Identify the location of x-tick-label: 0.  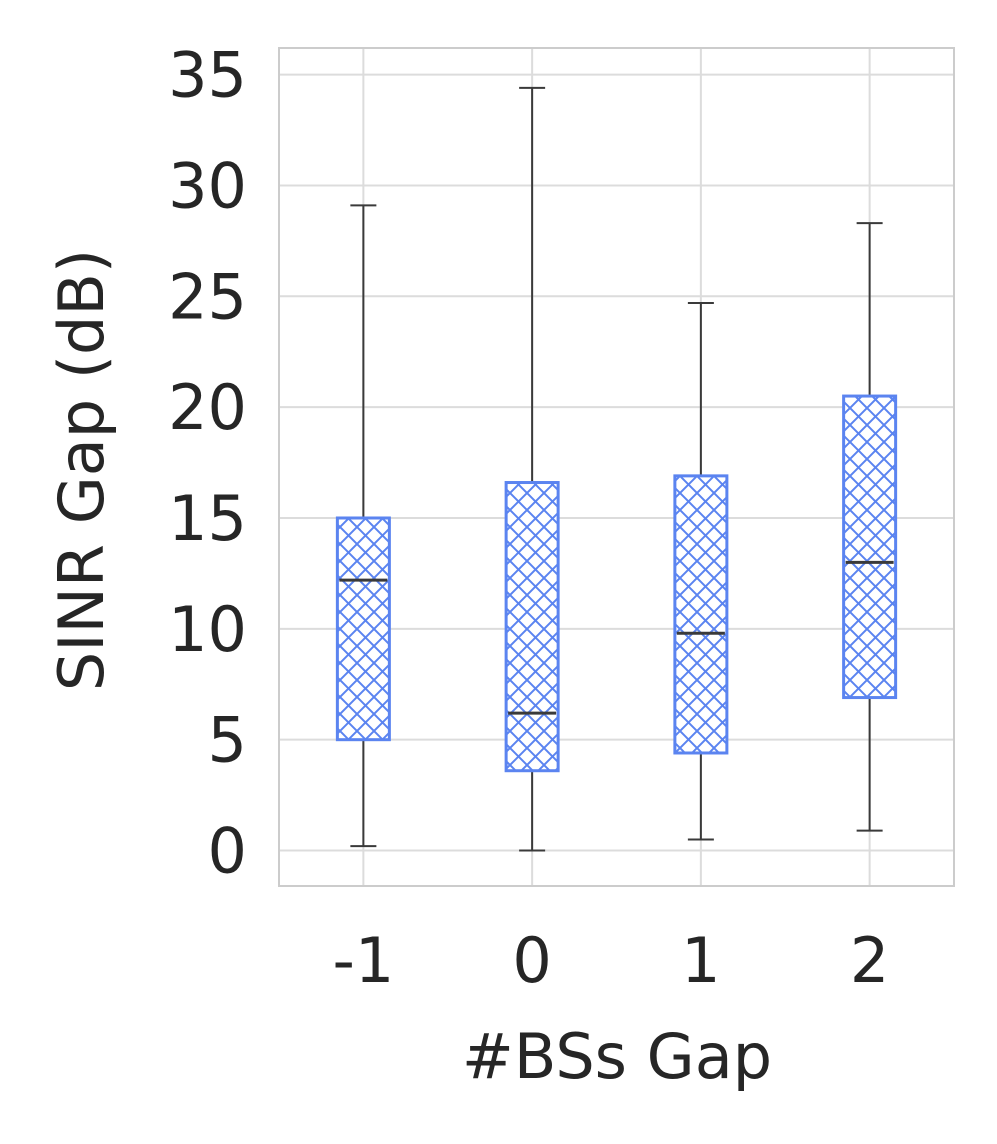
(531, 960).